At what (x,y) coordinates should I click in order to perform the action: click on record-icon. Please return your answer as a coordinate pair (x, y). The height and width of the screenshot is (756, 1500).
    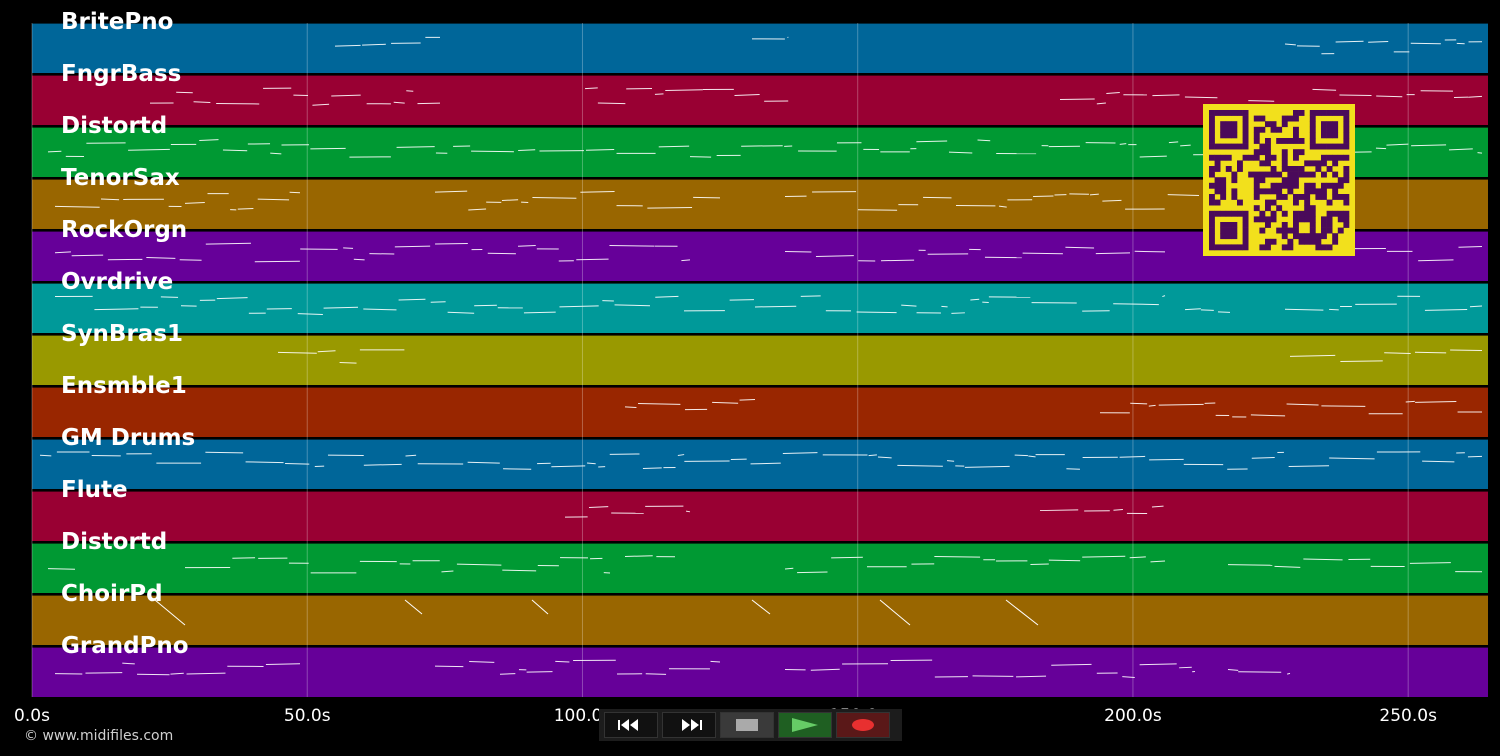
    Looking at the image, I should click on (863, 725).